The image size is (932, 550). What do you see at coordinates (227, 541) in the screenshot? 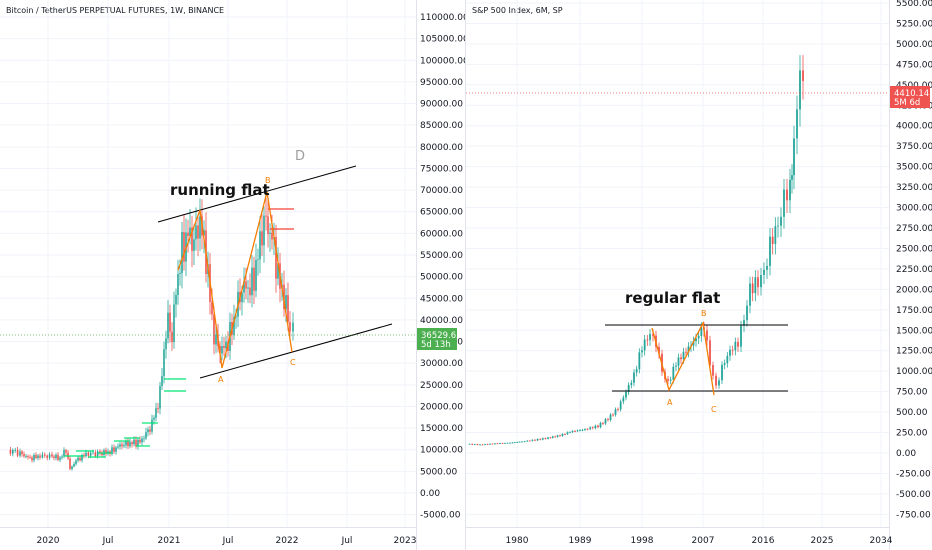
I see `btc-time-axis: 2020 Jul 2021 Jul 2022 Jul 2023` at bounding box center [227, 541].